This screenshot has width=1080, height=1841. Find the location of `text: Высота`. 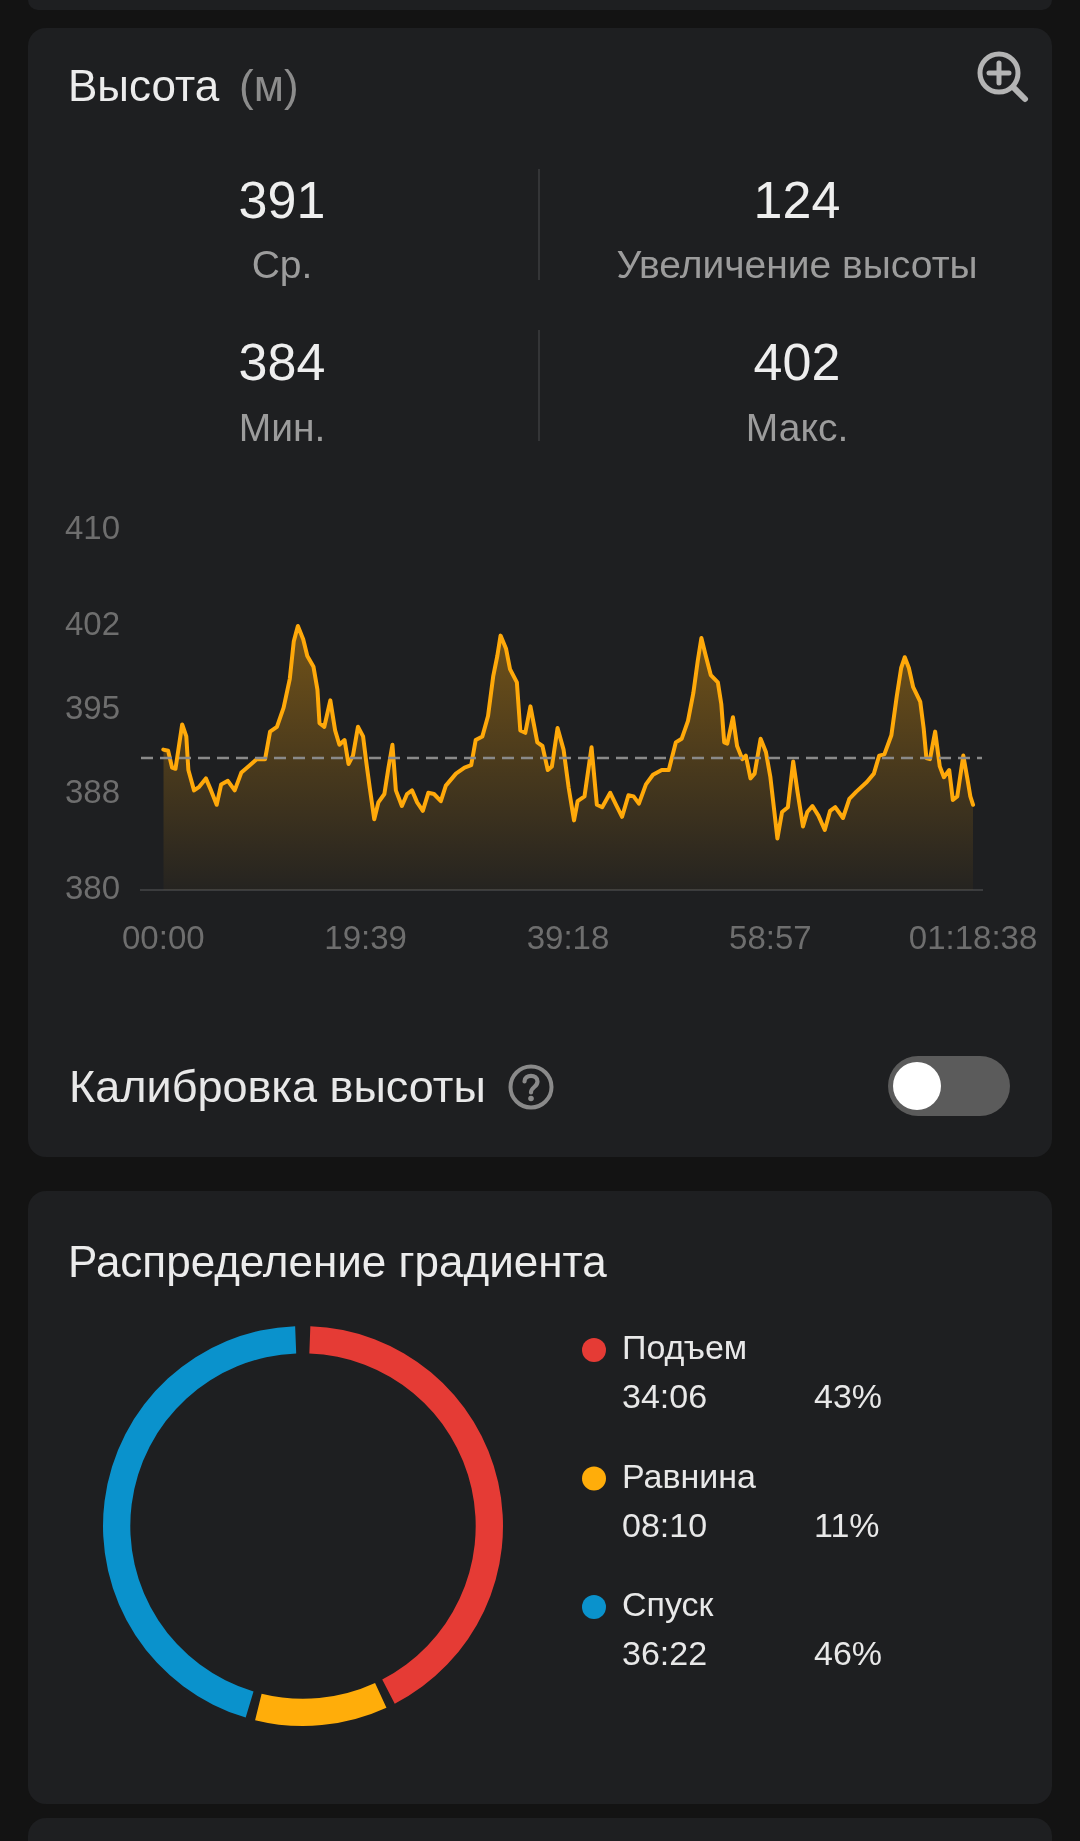

text: Высота is located at coordinates (144, 85).